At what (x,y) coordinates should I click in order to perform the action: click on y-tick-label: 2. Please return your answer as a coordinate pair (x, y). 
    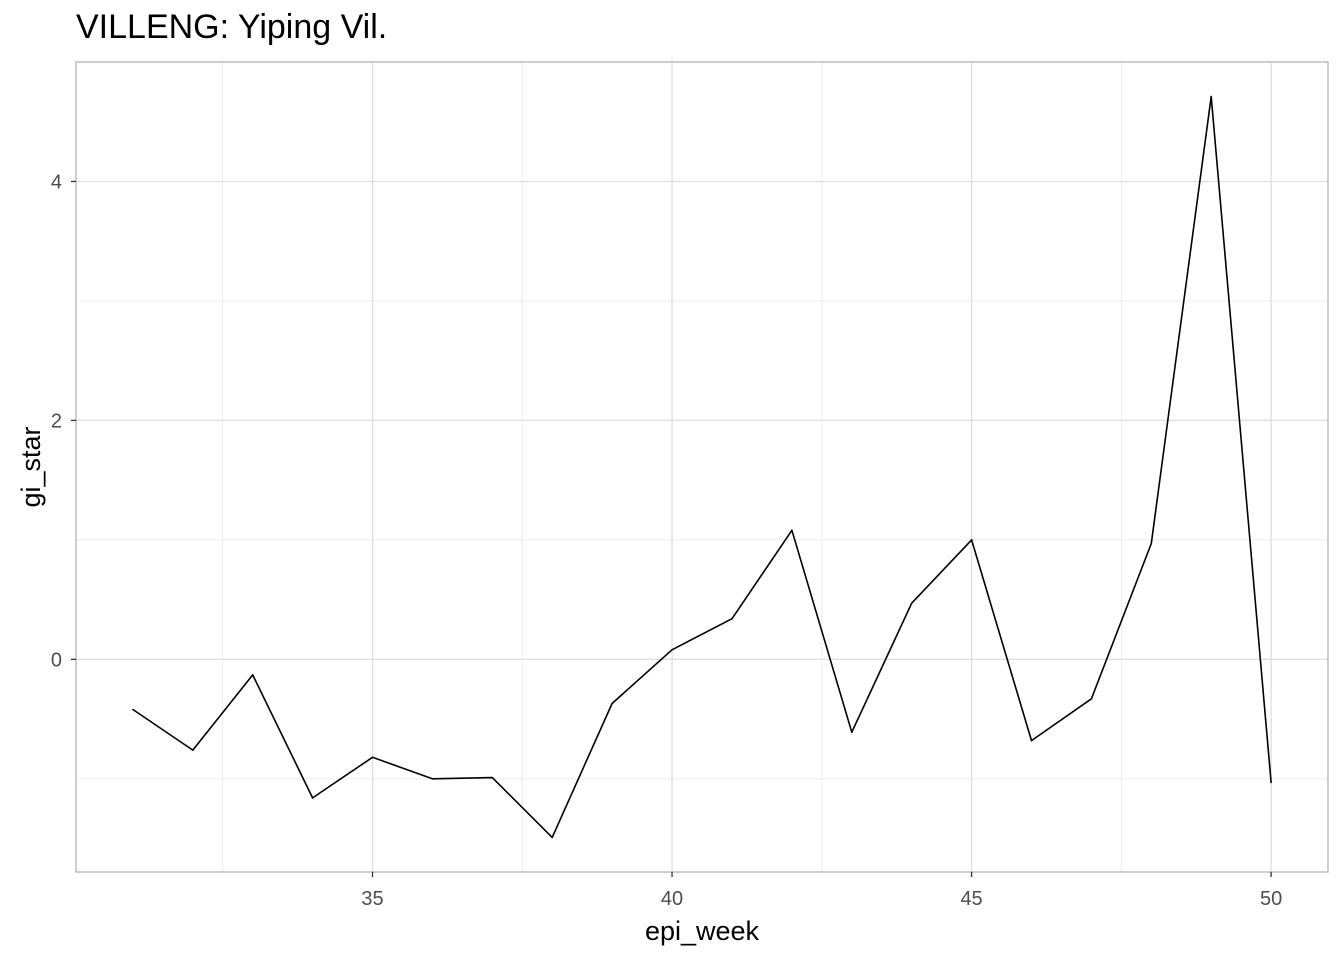
    Looking at the image, I should click on (56, 421).